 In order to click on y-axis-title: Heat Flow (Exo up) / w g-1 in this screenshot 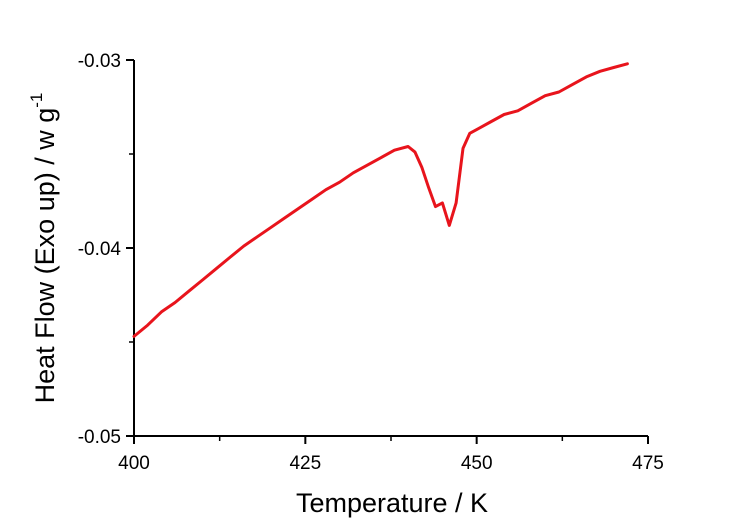, I will do `click(43, 248)`.